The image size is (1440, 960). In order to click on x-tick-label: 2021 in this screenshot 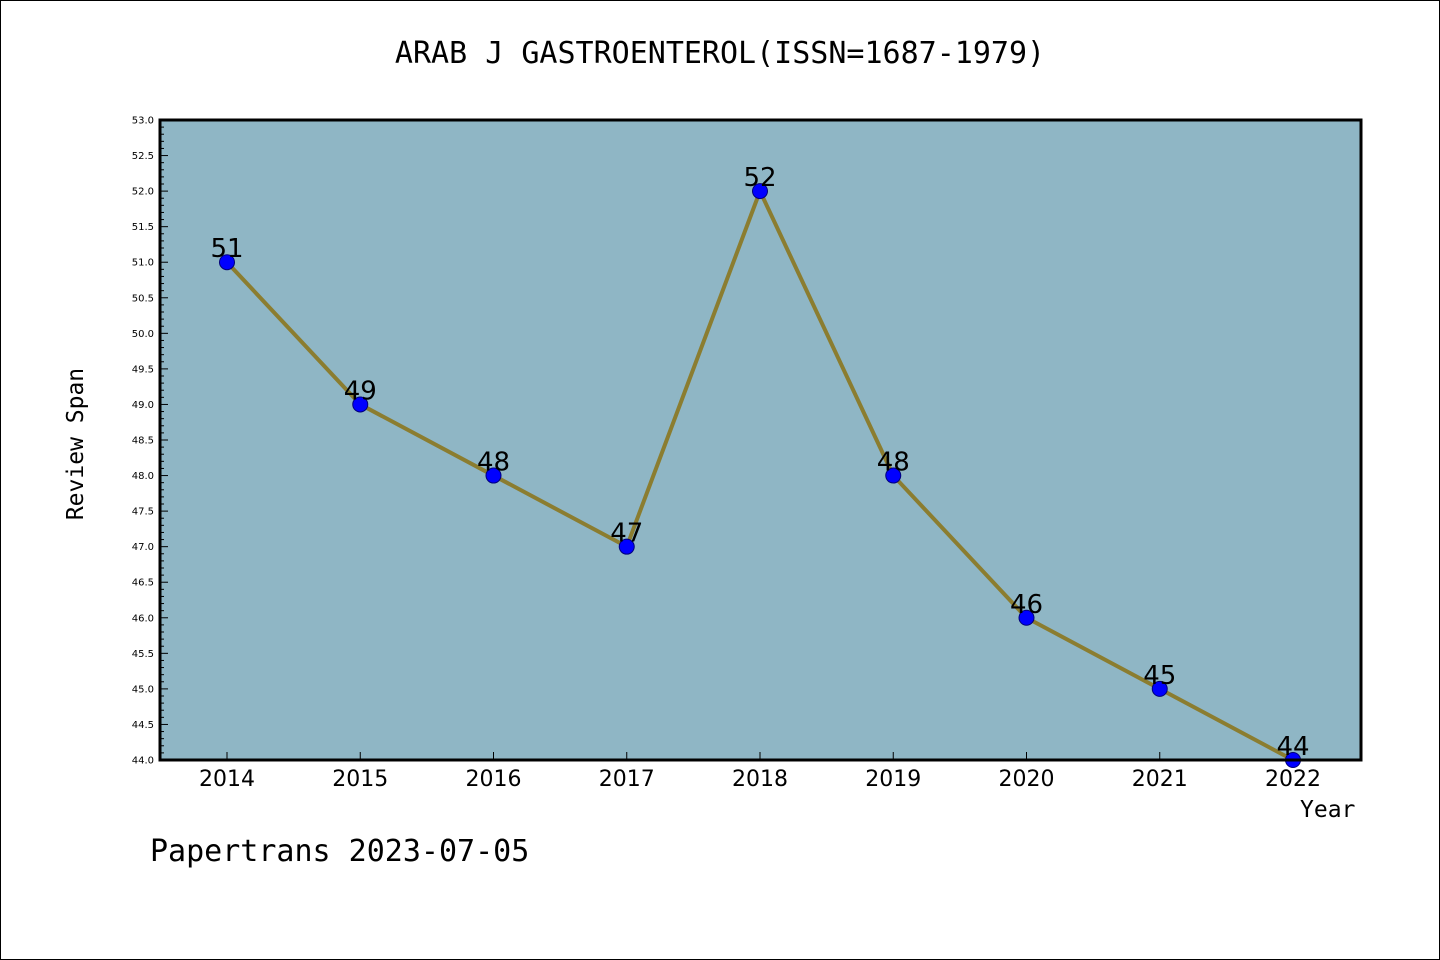, I will do `click(1160, 779)`.